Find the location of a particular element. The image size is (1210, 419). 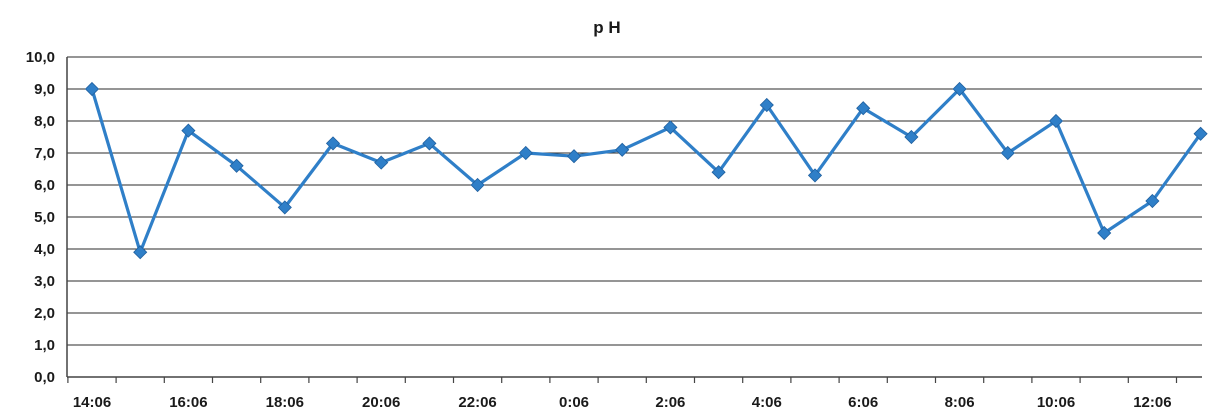

y-tick-label-2: 2,0 is located at coordinates (44, 313).